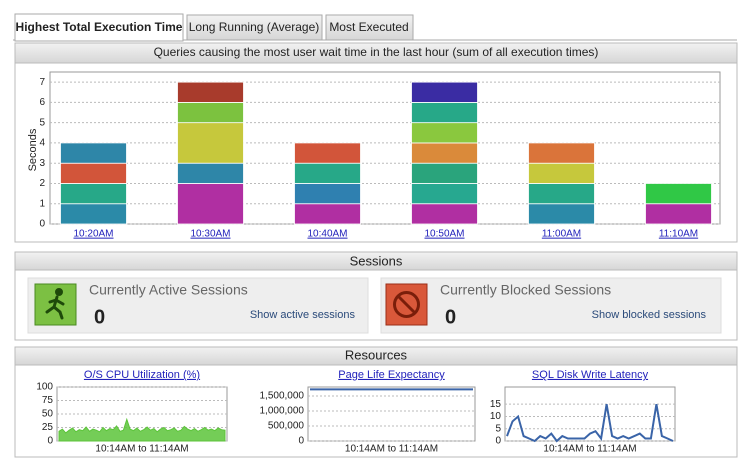 This screenshot has height=469, width=750. I want to click on session-link: Show active sessions, so click(303, 315).